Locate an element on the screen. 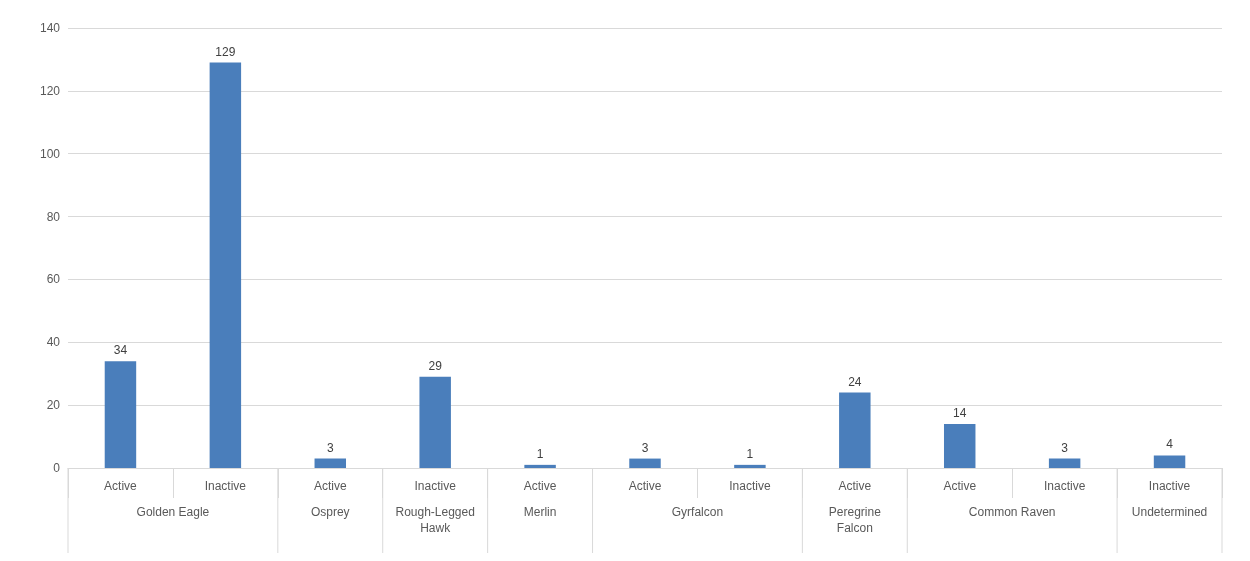 The width and height of the screenshot is (1250, 561). data-label: 34 is located at coordinates (120, 350).